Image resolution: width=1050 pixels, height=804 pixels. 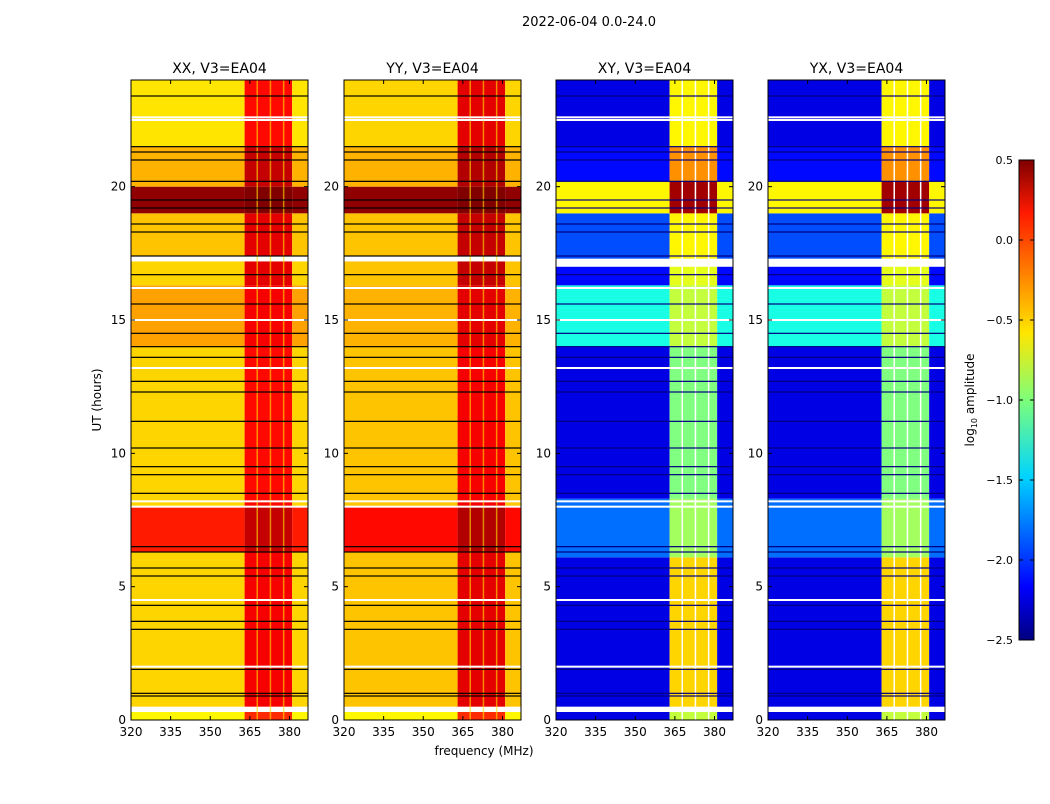 I want to click on panel-title: YY, V3=EA04, so click(x=432, y=69).